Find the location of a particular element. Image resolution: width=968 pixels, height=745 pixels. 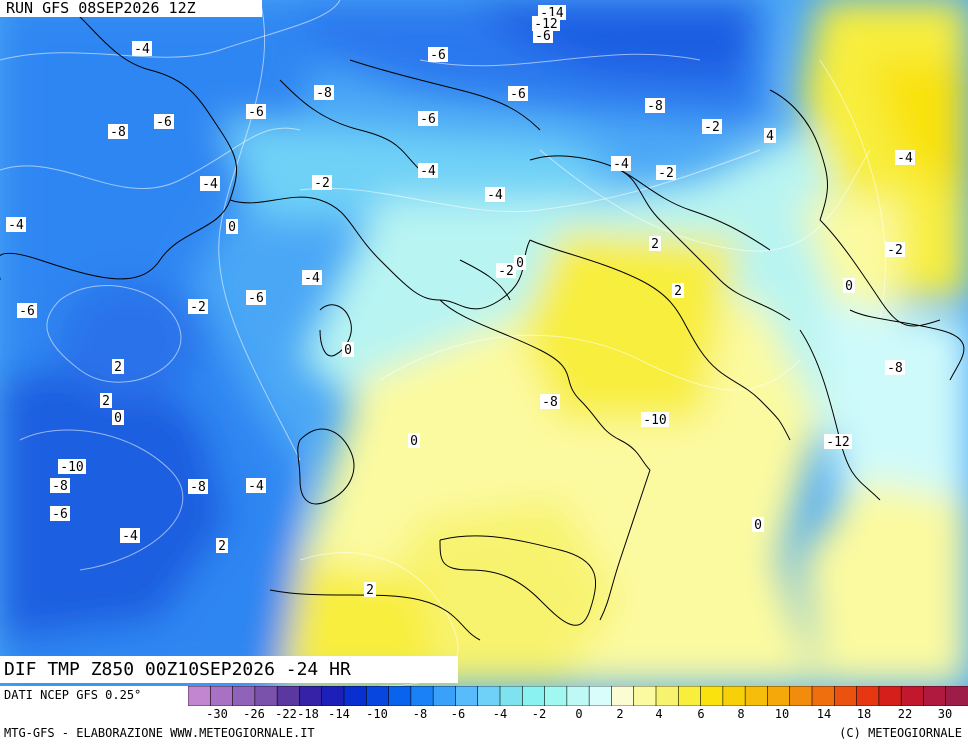

contour-label: -12 is located at coordinates (838, 442).